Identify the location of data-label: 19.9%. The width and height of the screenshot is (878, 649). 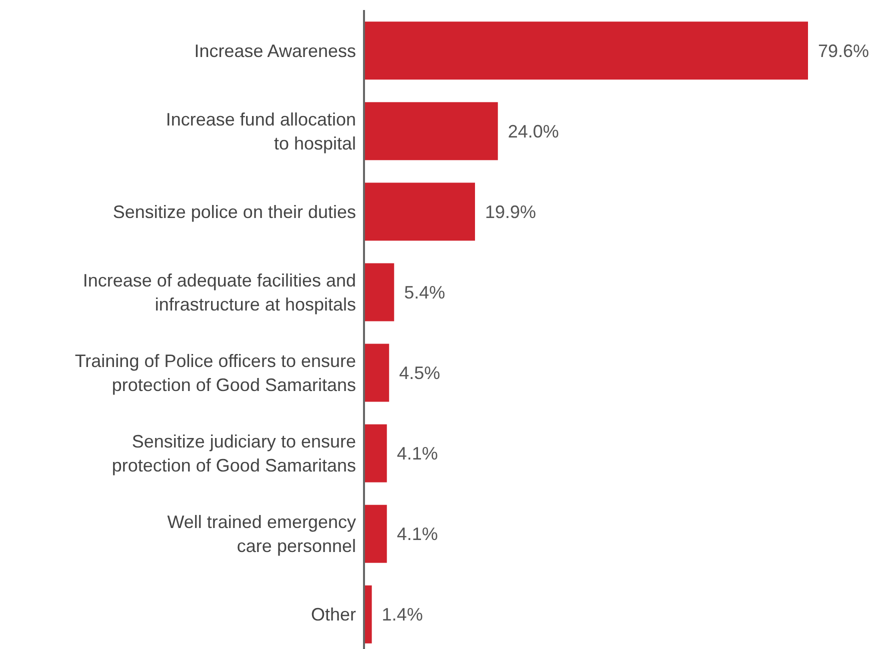
(510, 212).